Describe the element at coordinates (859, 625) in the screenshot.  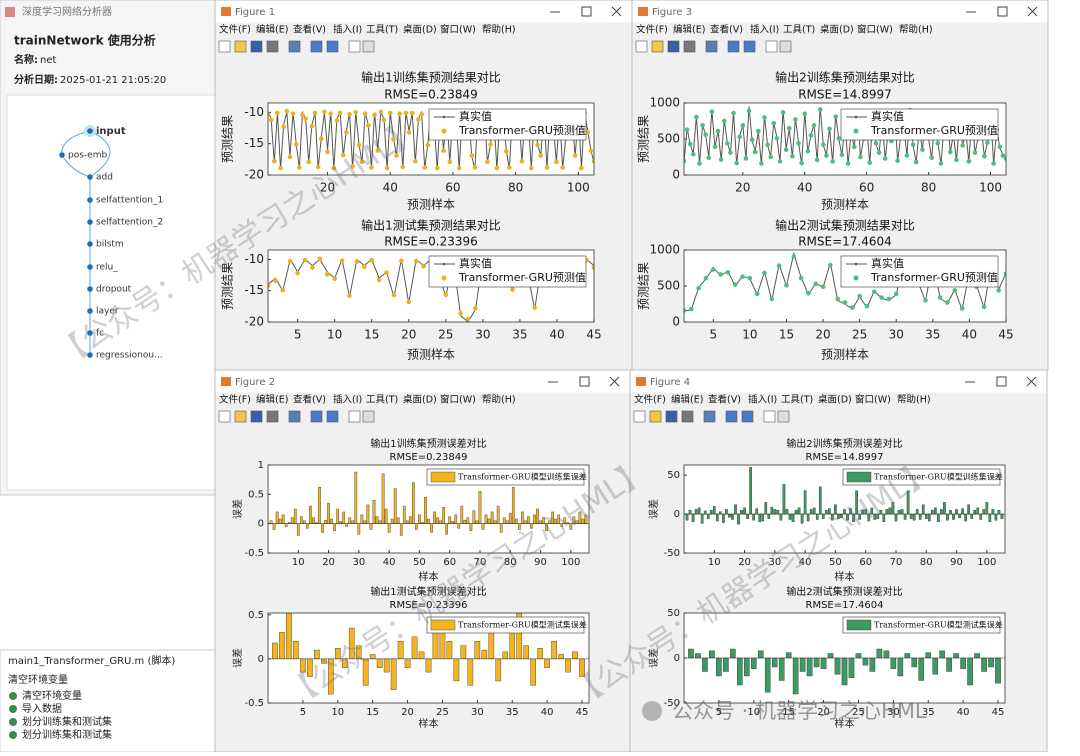
I see `legend-swatch` at that location.